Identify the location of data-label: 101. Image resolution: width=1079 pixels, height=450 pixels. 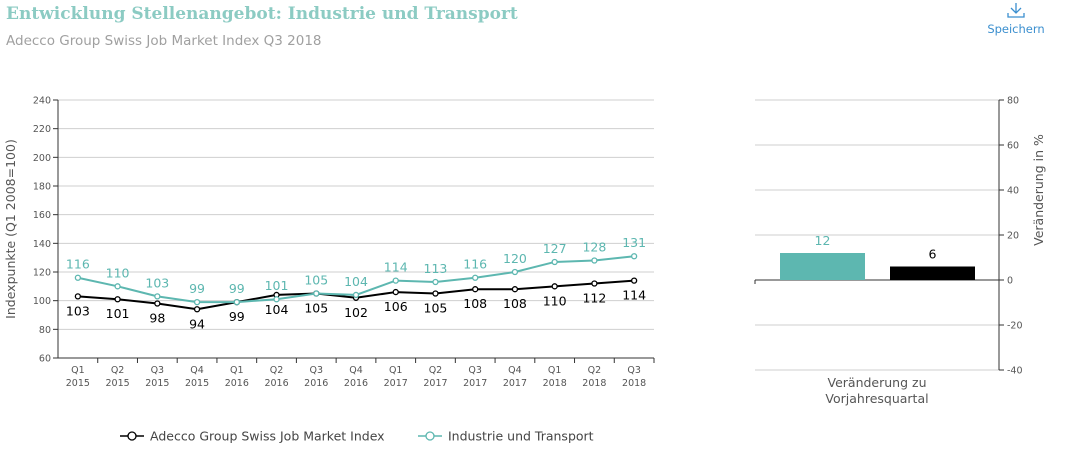
(118, 313).